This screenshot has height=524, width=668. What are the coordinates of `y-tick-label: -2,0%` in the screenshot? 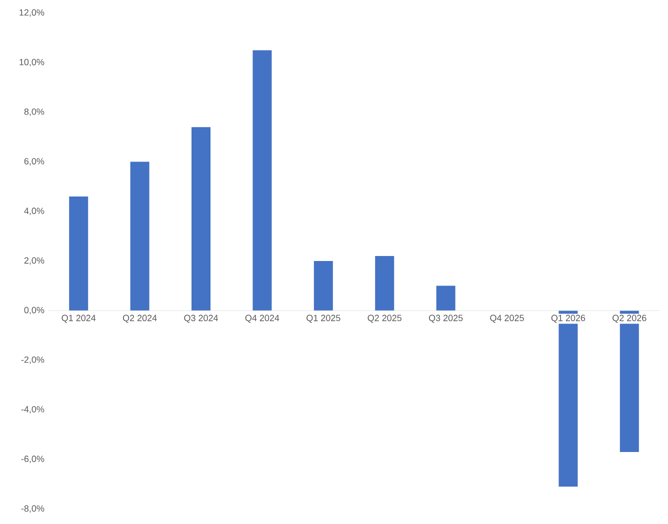 It's located at (32, 360).